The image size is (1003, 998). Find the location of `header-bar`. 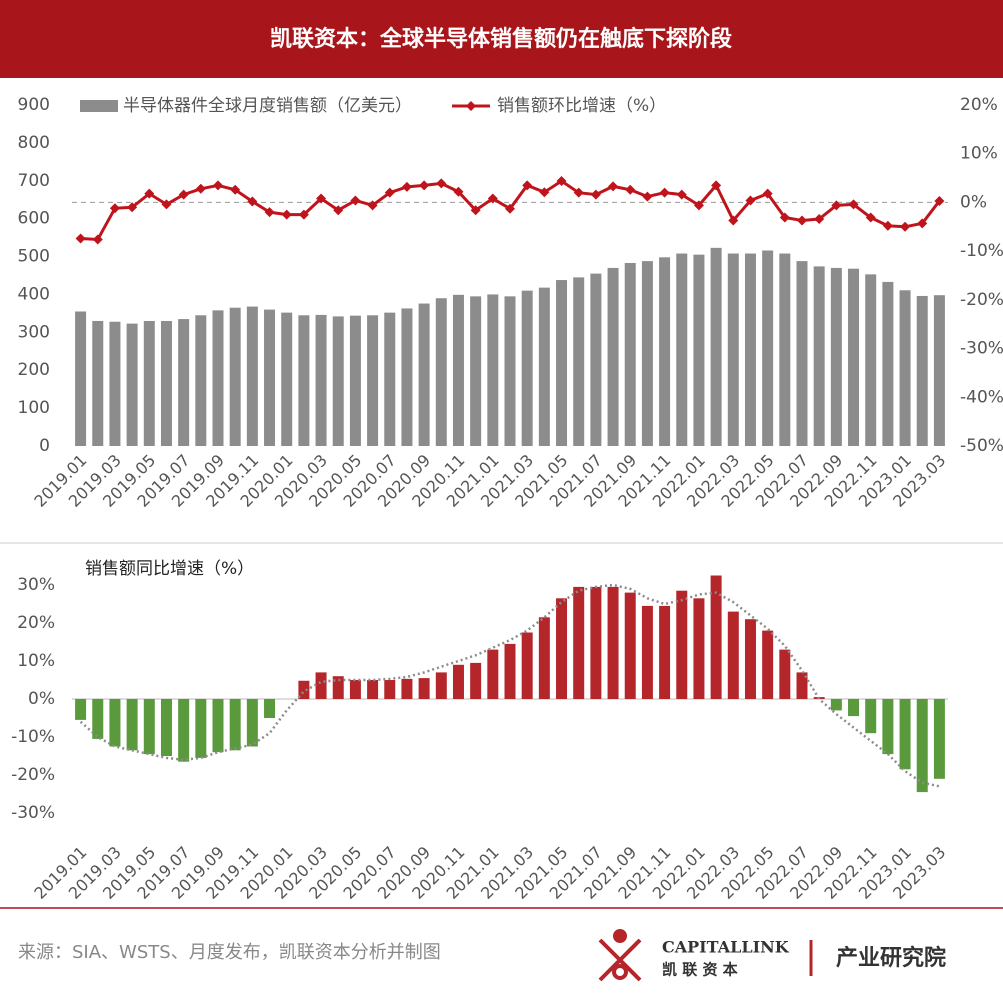

header-bar is located at coordinates (501, 39).